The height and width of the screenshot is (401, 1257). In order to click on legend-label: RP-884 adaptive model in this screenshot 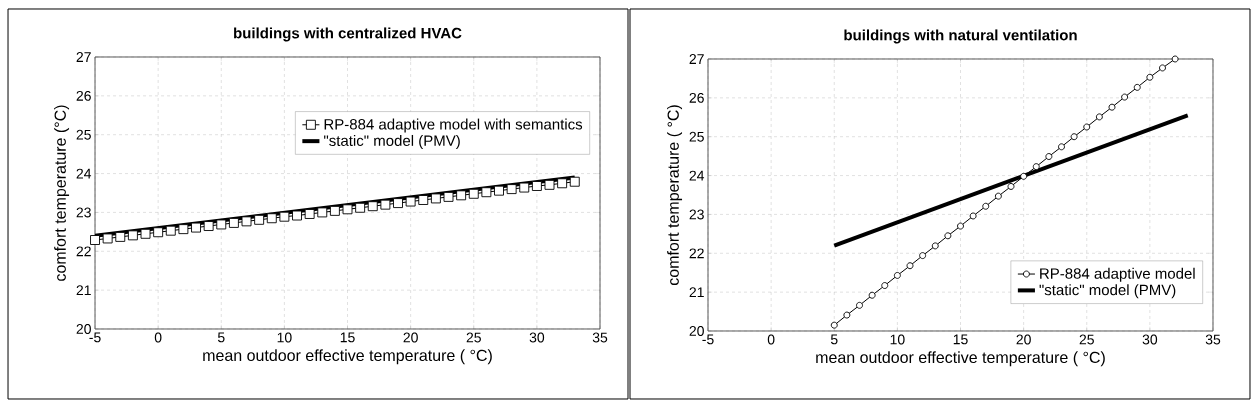, I will do `click(1117, 274)`.